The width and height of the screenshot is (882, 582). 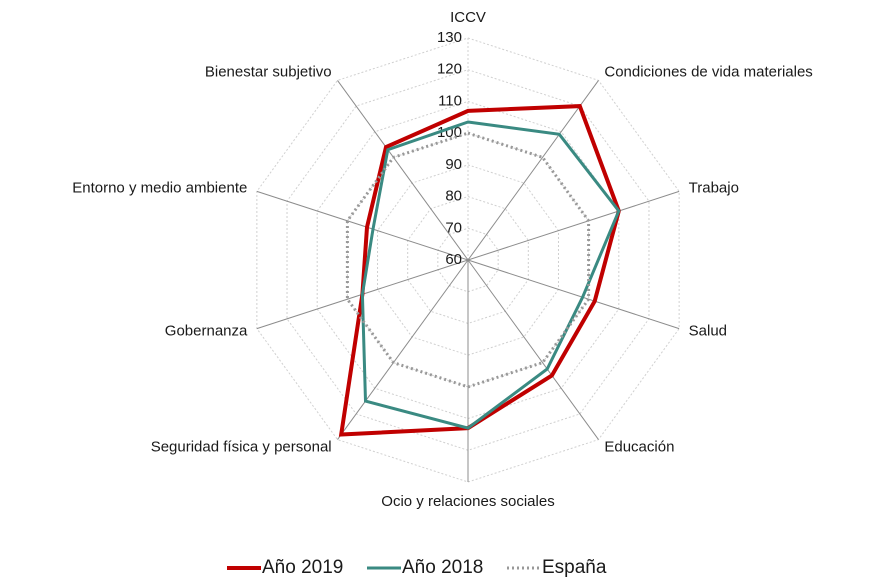 I want to click on category-label: Bienestar subjetivo, so click(x=268, y=71).